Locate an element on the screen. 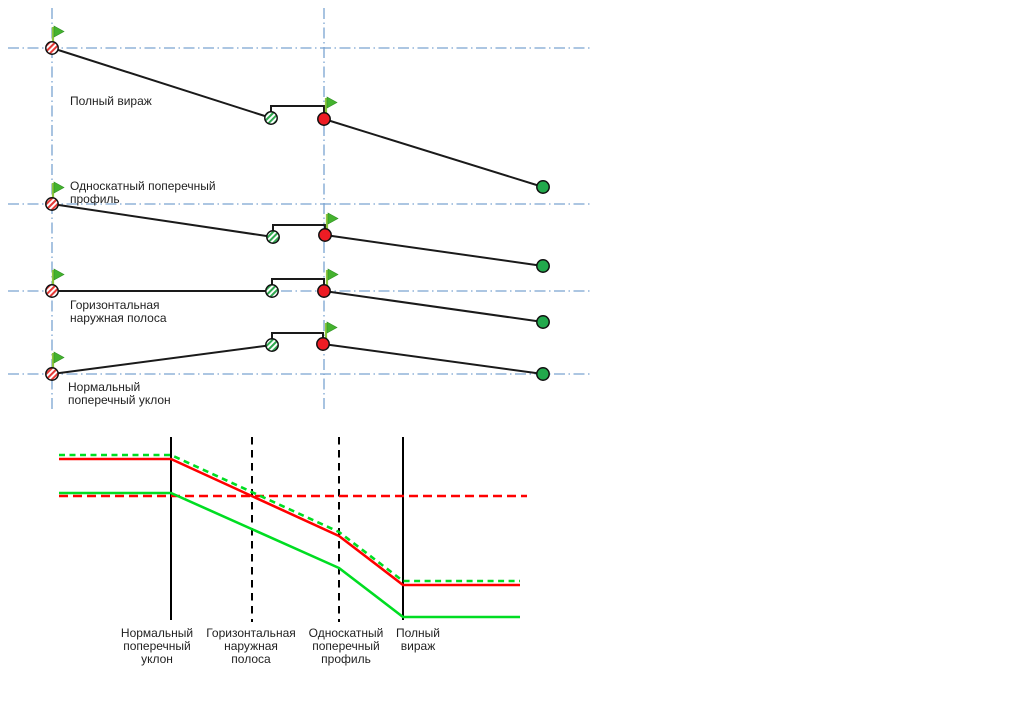  chart-line-red-solid-outer-edge is located at coordinates (289, 522).